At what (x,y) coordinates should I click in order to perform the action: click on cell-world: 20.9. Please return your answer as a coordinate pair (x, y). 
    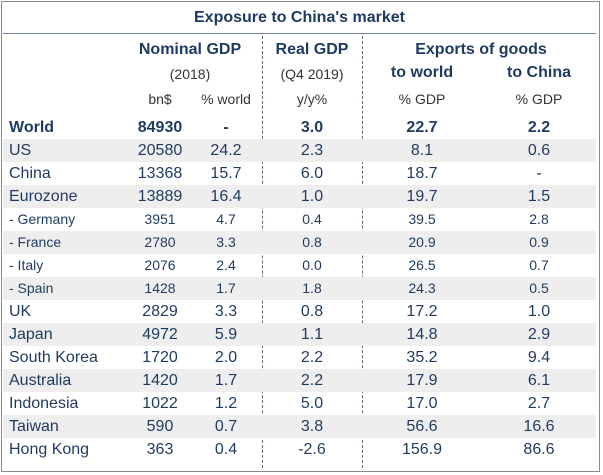
    Looking at the image, I should click on (422, 242).